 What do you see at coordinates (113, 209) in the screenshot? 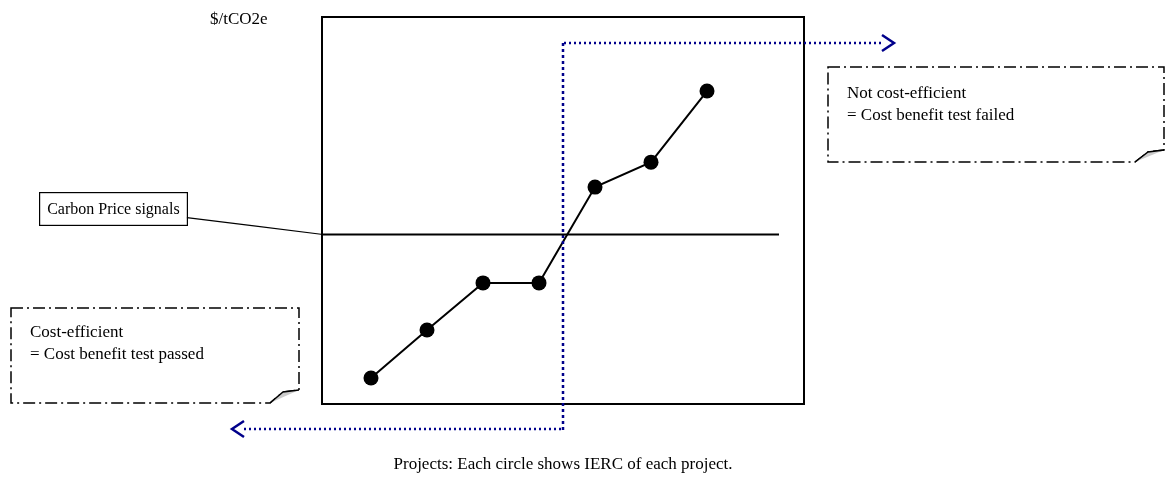
I see `ref-line-label: Carbon Price signals` at bounding box center [113, 209].